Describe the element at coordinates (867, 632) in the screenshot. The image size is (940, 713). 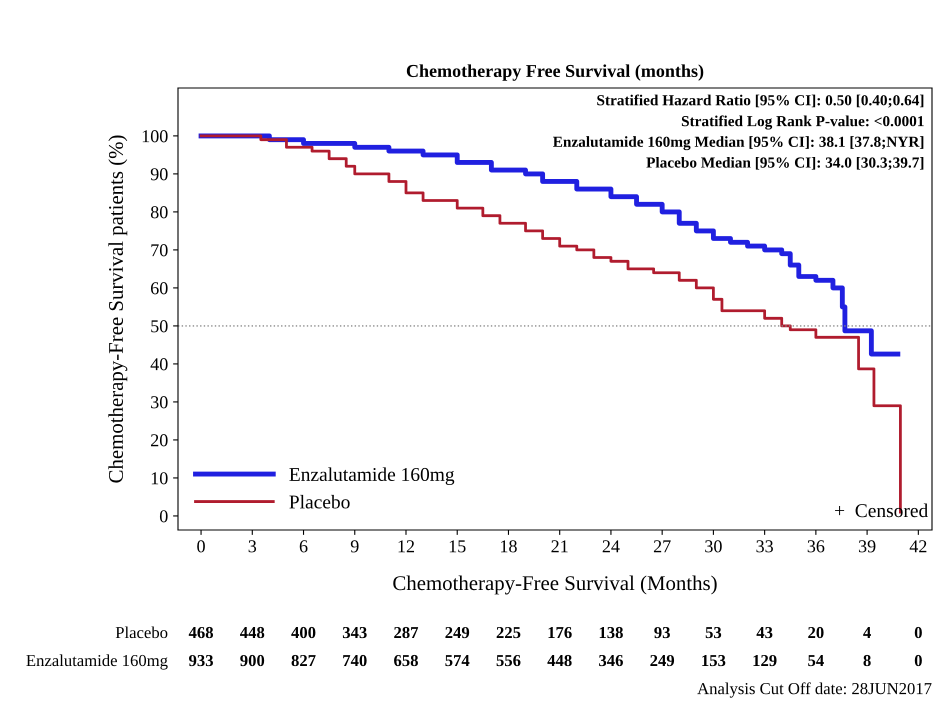
I see `text: 4` at that location.